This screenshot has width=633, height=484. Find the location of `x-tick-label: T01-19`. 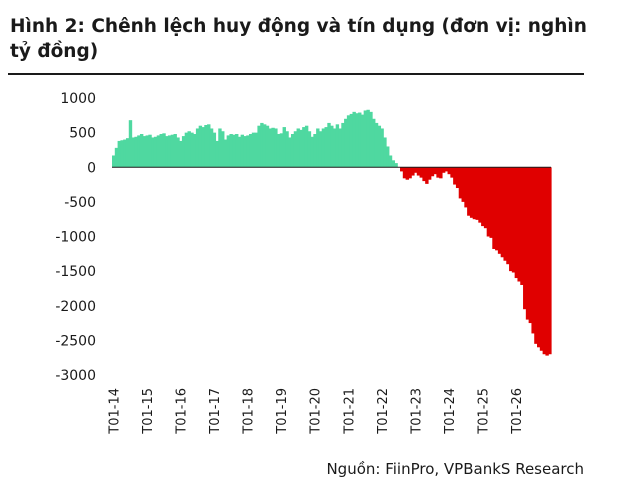

x-tick-label: T01-19 is located at coordinates (282, 411).